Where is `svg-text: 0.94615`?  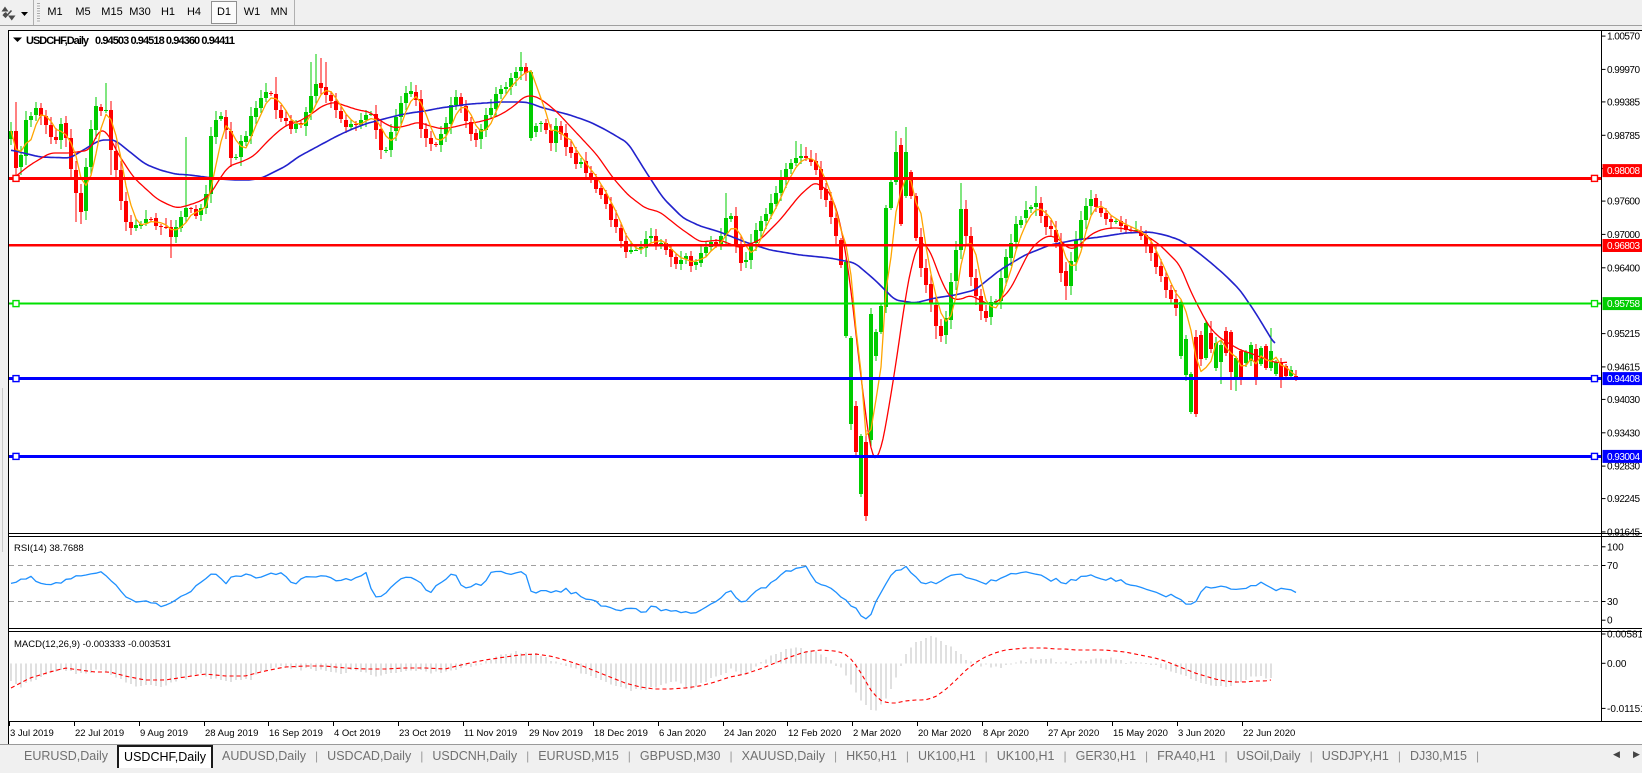
svg-text: 0.94615 is located at coordinates (1623, 367).